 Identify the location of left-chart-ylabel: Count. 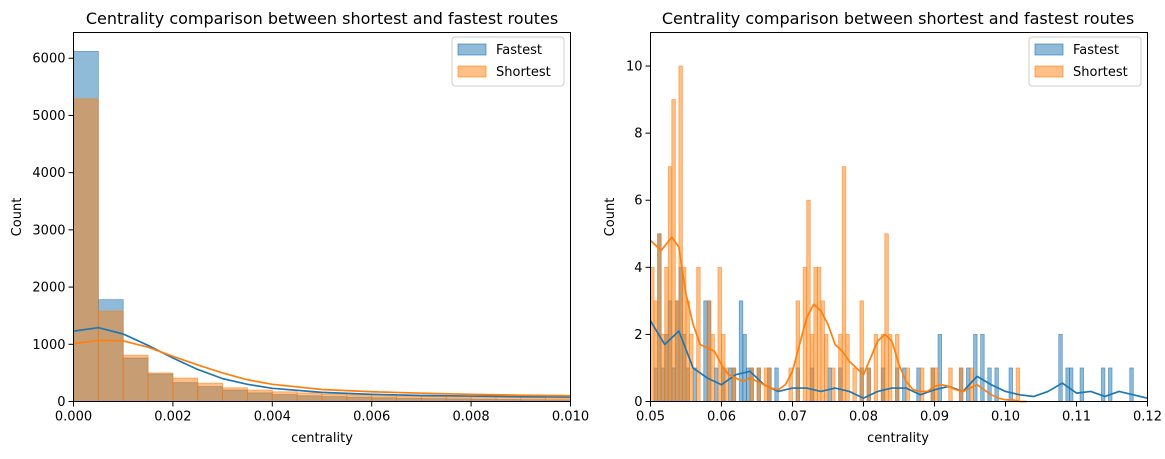
(17, 217).